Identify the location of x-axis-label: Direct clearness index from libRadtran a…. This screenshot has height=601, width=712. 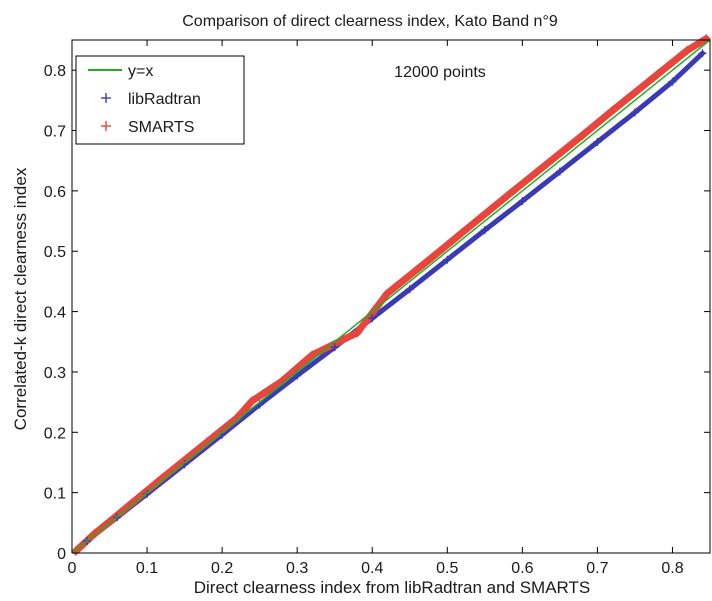
(392, 587).